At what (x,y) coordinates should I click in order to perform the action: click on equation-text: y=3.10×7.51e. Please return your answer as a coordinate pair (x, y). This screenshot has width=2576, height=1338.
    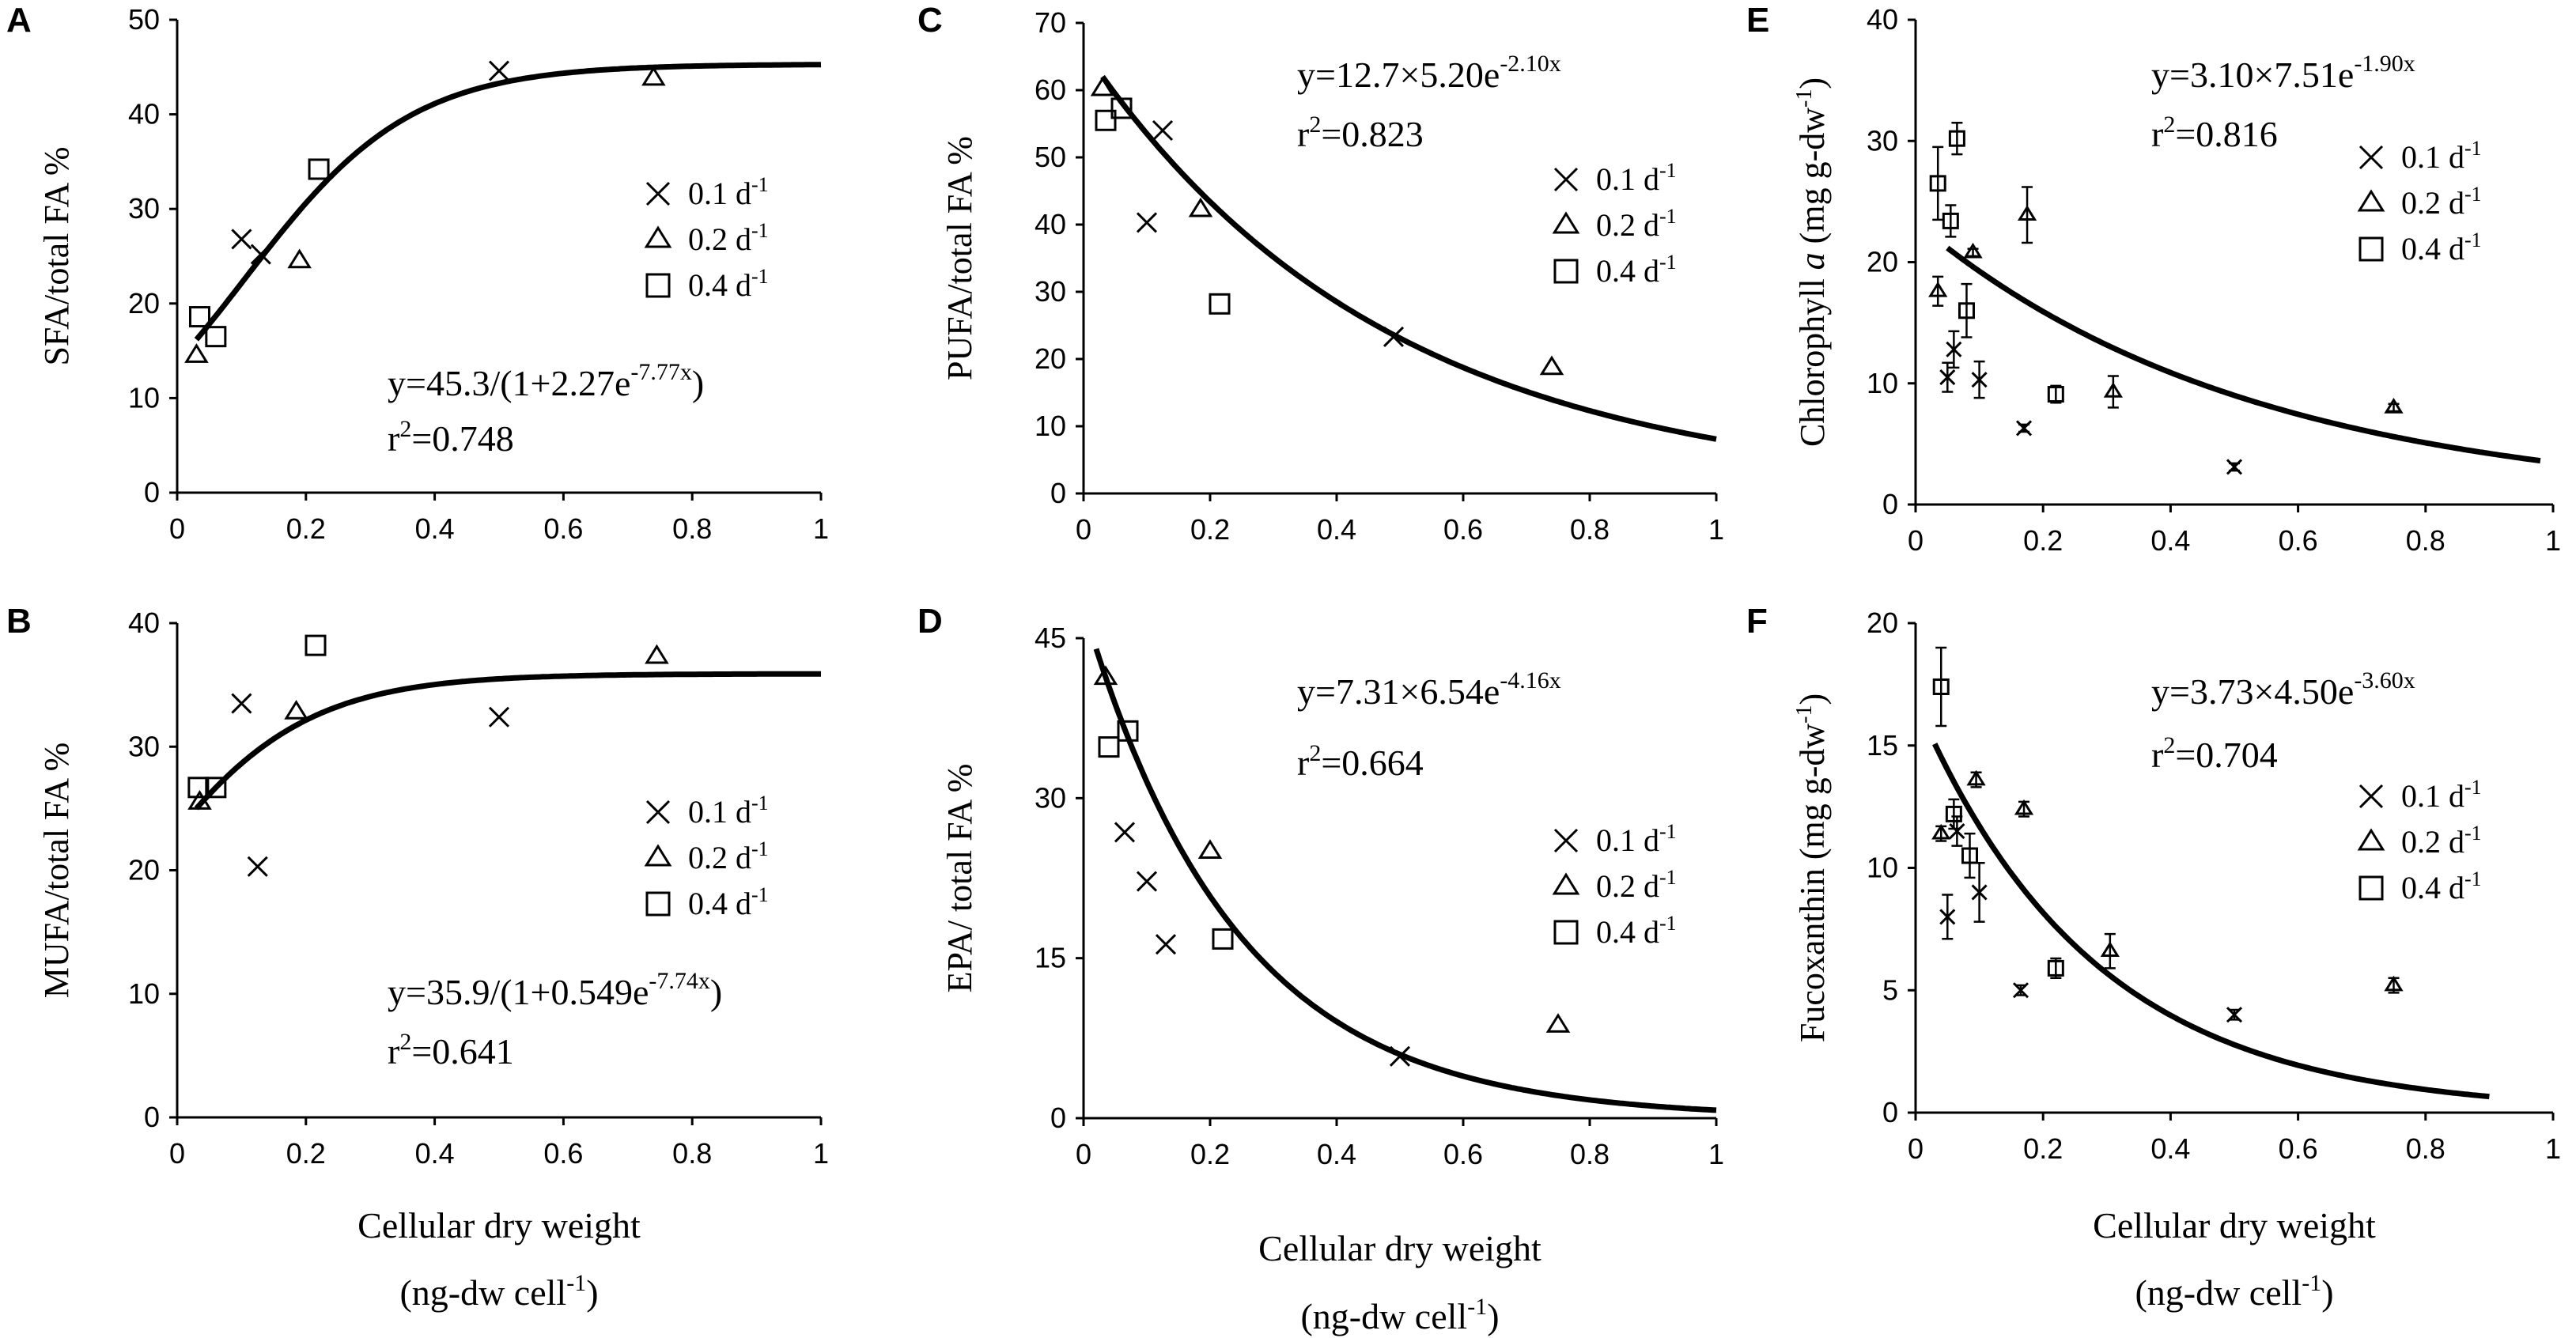
    Looking at the image, I should click on (2252, 75).